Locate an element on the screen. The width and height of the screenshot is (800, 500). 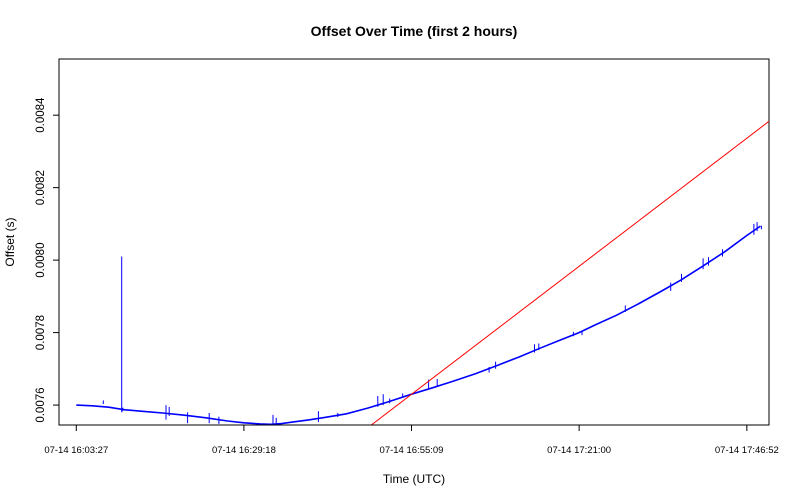
x-tick-label: 07-14 16:29:18 is located at coordinates (244, 450).